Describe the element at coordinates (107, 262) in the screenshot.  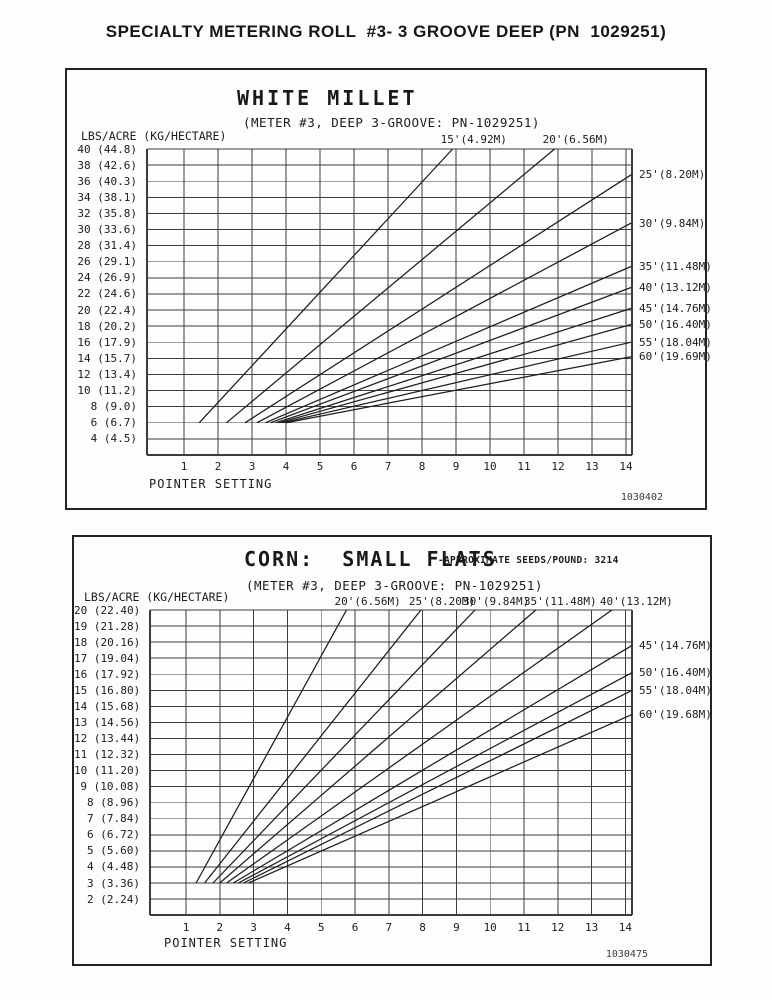
I see `y-axis-tick-label: 26 (29.1)` at that location.